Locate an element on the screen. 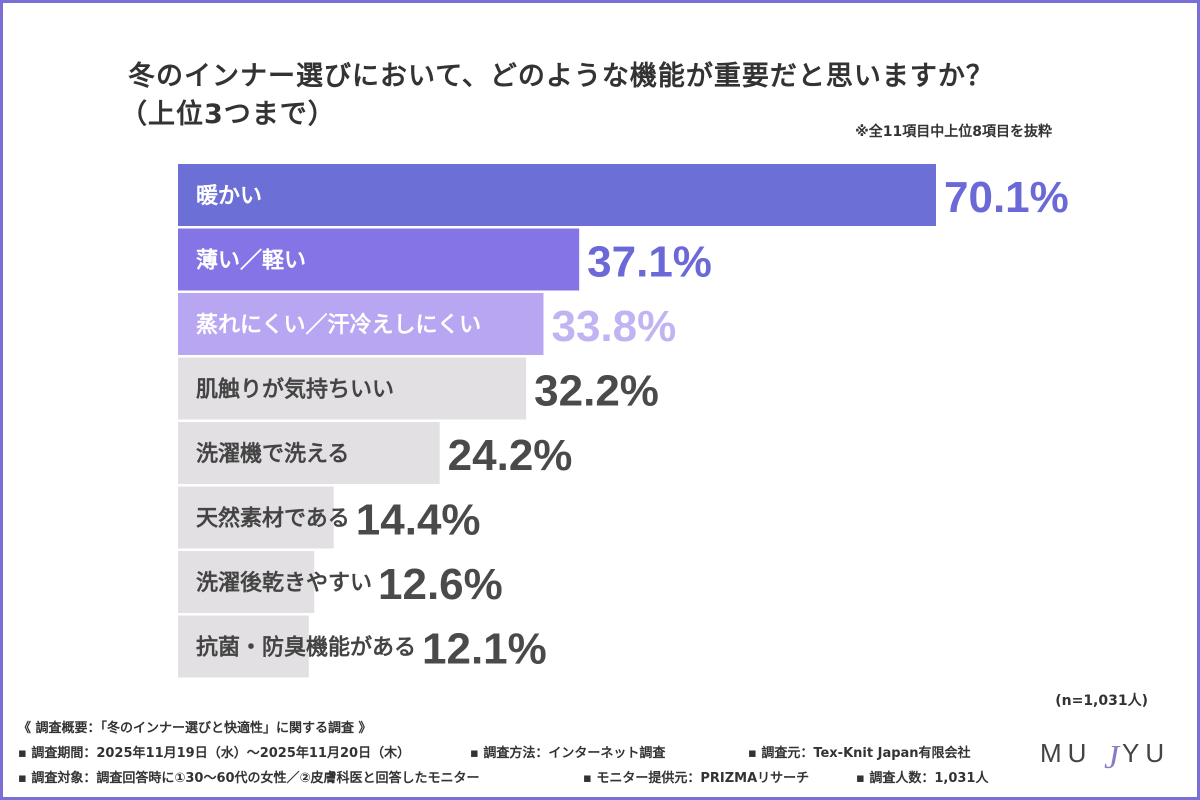 The height and width of the screenshot is (800, 1200). value-label: 12.1% is located at coordinates (484, 649).